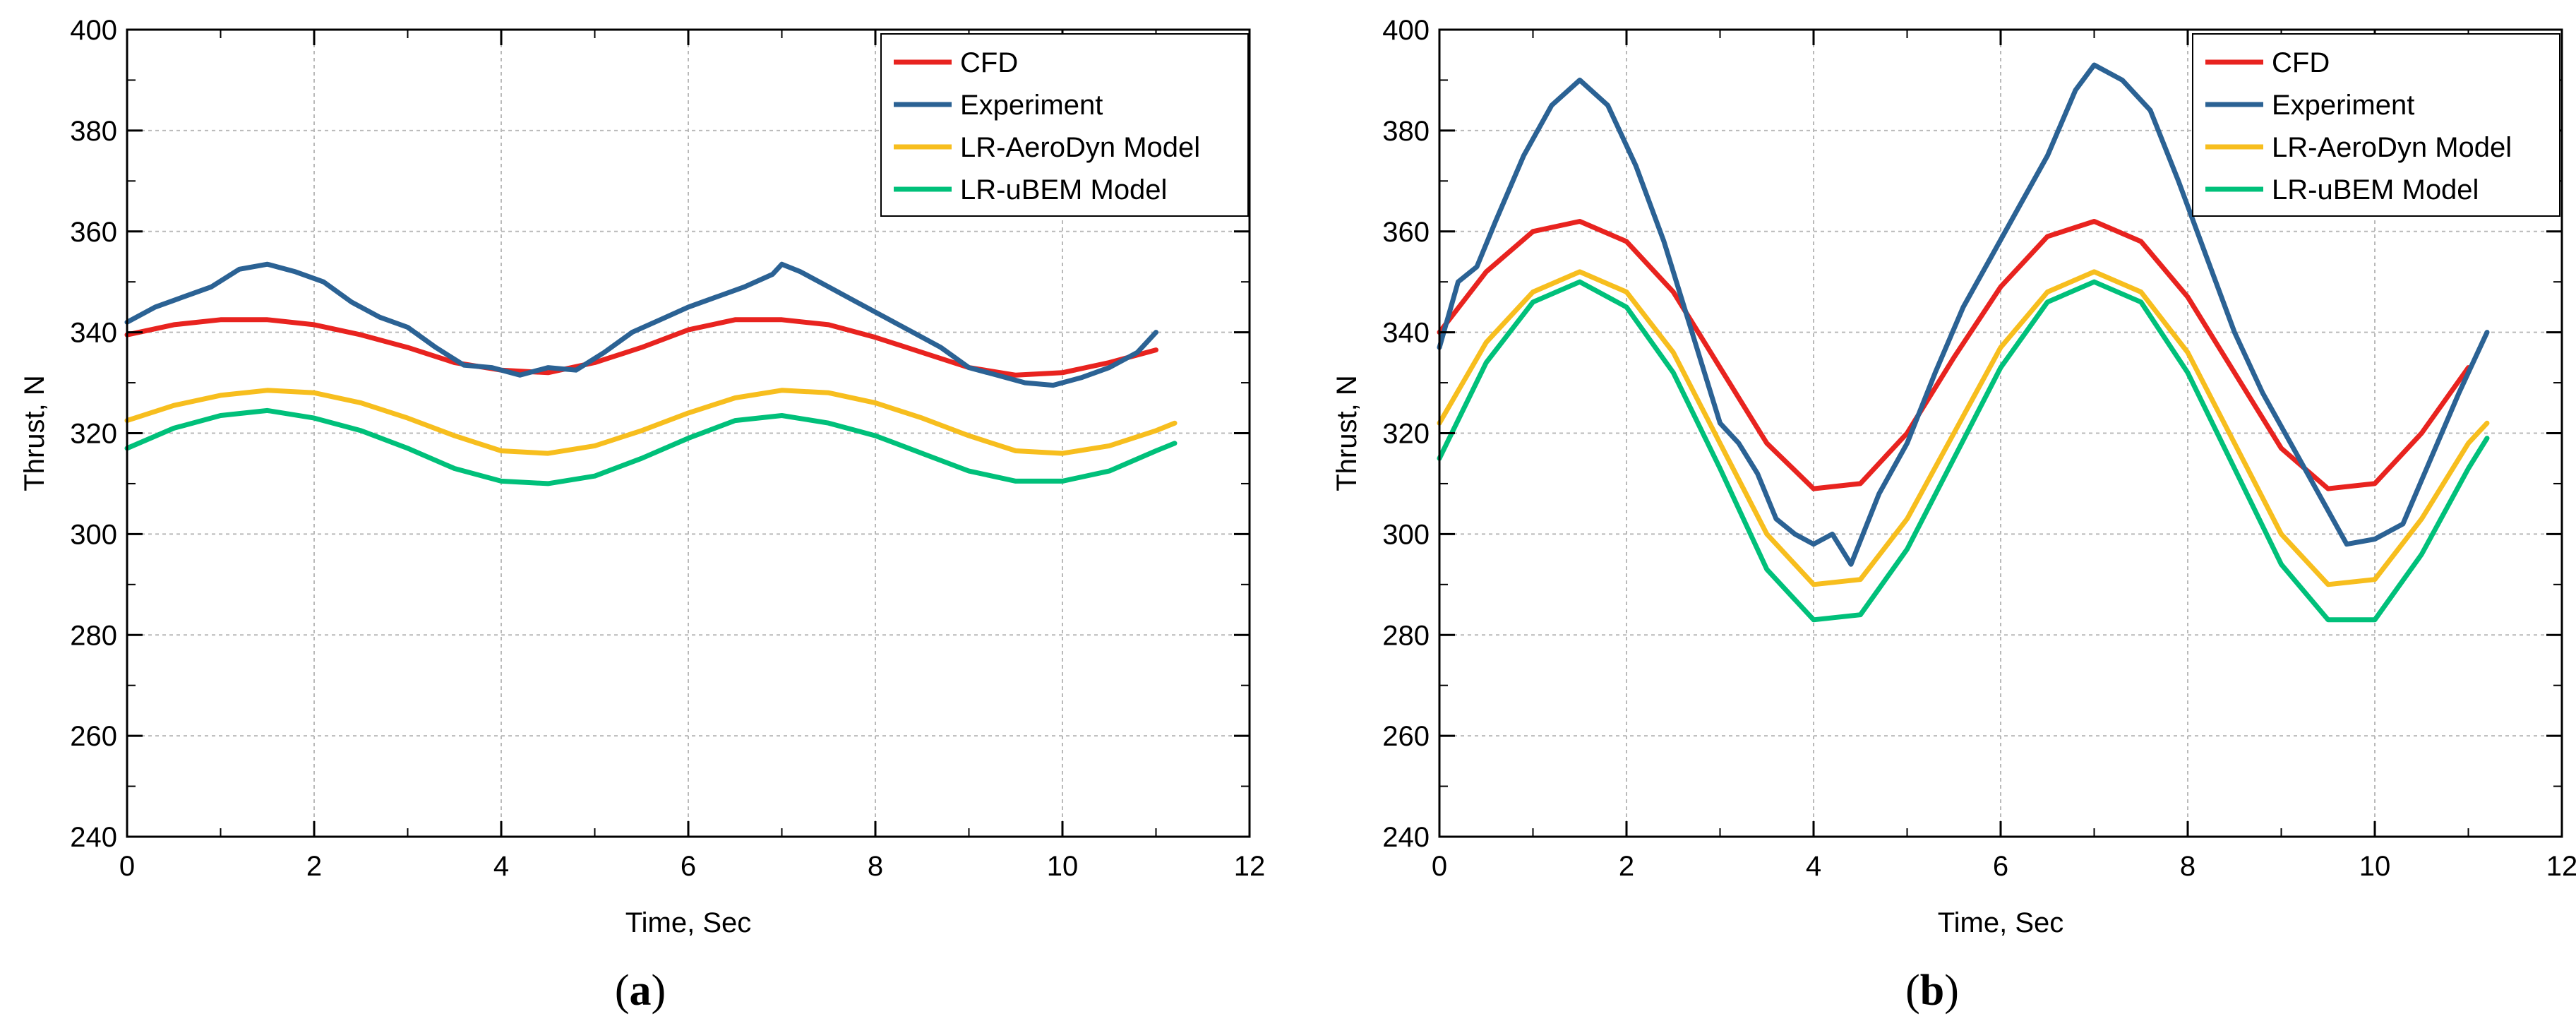  What do you see at coordinates (1031, 105) in the screenshot?
I see `chart-a-legend-label-experiment: Experiment` at bounding box center [1031, 105].